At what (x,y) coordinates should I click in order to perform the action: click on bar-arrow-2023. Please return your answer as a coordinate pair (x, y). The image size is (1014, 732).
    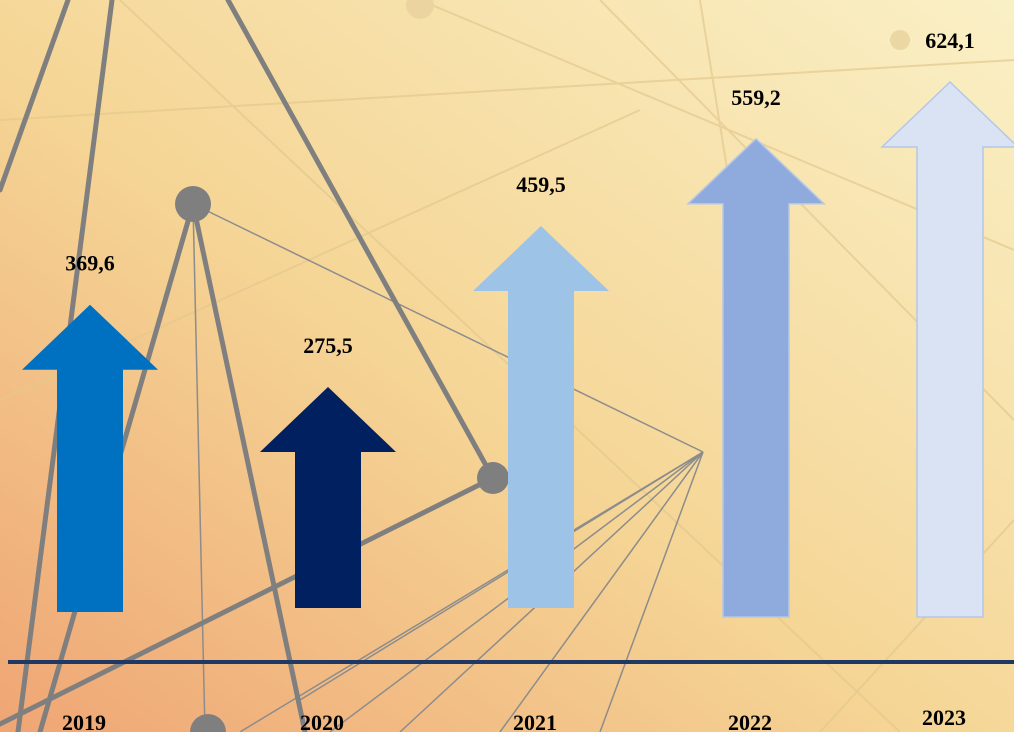
    Looking at the image, I should click on (947, 349).